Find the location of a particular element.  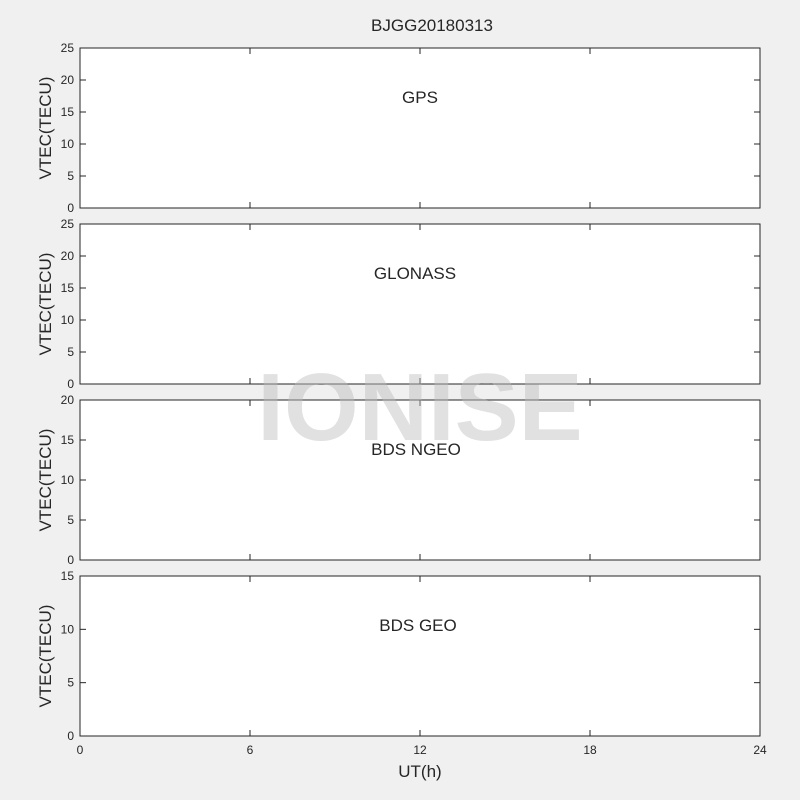

panel-label: GLONASS is located at coordinates (415, 273).